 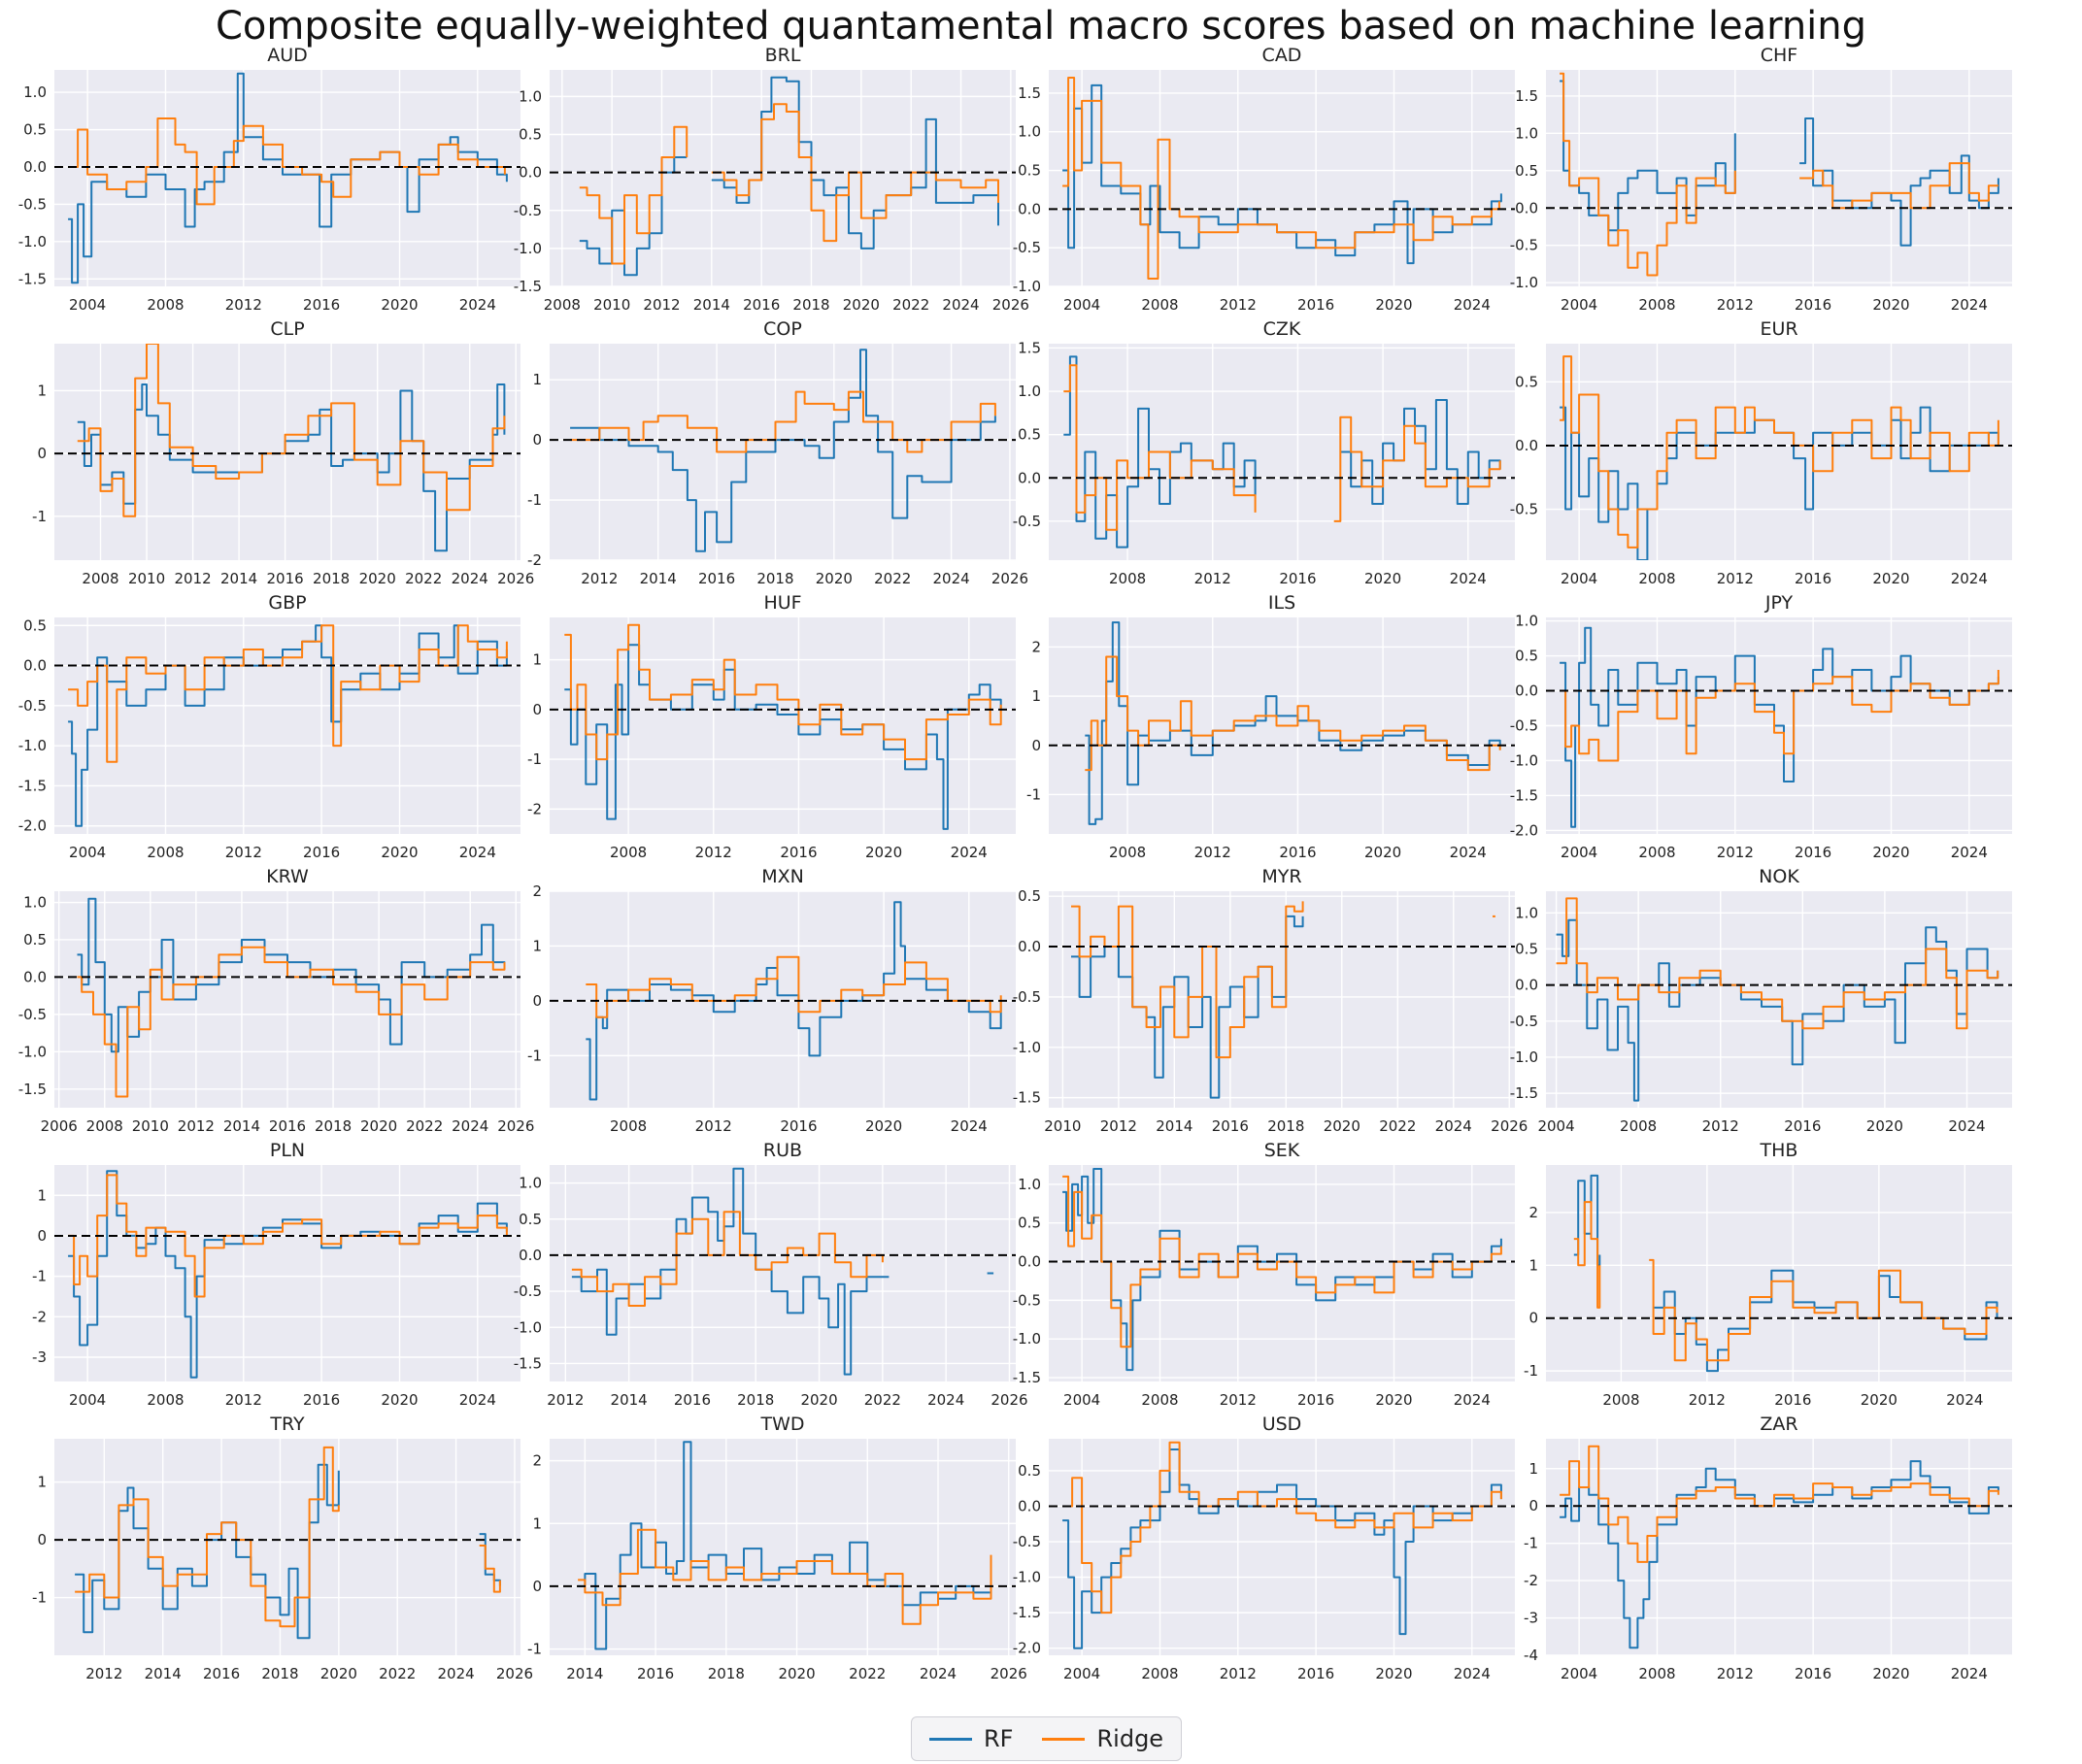 What do you see at coordinates (1526, 381) in the screenshot?
I see `y-tick-label: 0.5` at bounding box center [1526, 381].